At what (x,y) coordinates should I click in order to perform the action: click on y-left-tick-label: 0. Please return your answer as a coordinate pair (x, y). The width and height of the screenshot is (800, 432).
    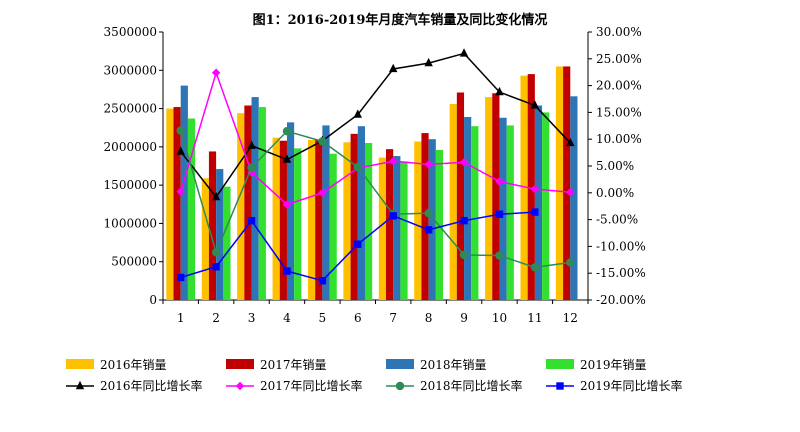
    Looking at the image, I should click on (153, 300).